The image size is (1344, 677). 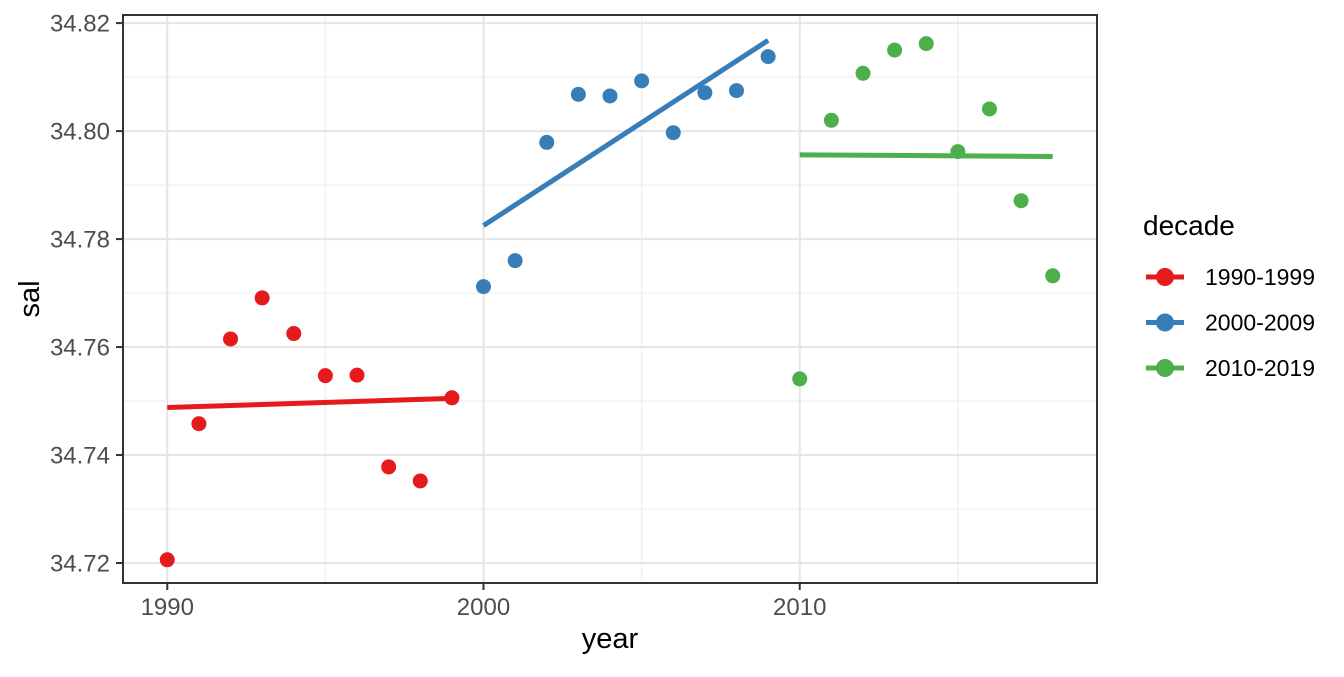 I want to click on y-tick-label: 34.74, so click(x=80, y=456).